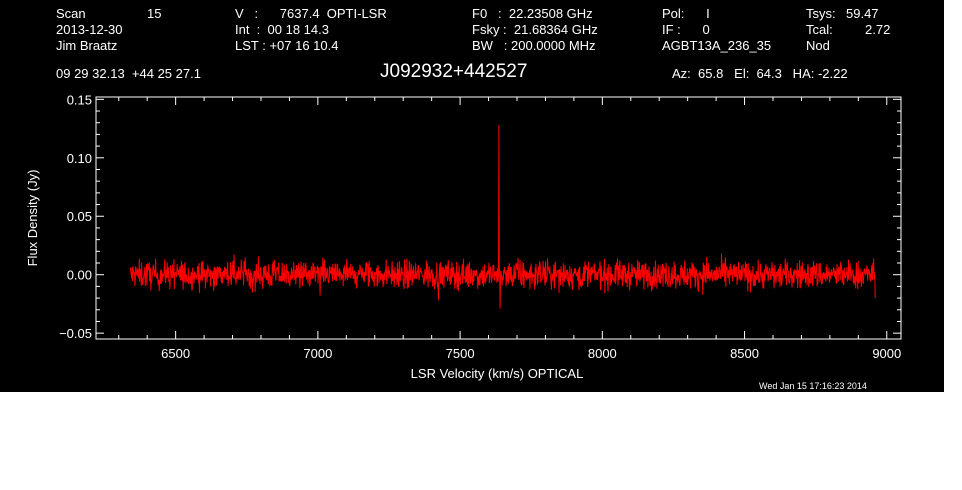  What do you see at coordinates (744, 353) in the screenshot?
I see `x-tick-label: 8500` at bounding box center [744, 353].